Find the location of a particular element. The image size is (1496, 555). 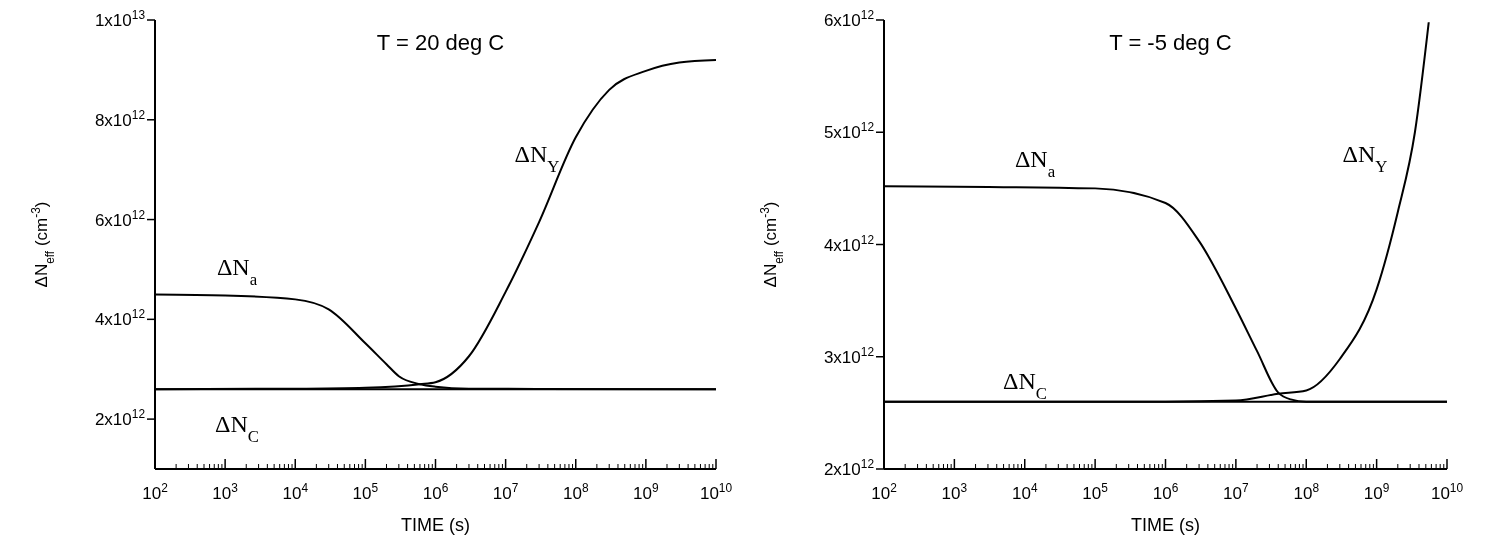

y-tick-label: 1x10$^{13}$ is located at coordinates (120, 19).